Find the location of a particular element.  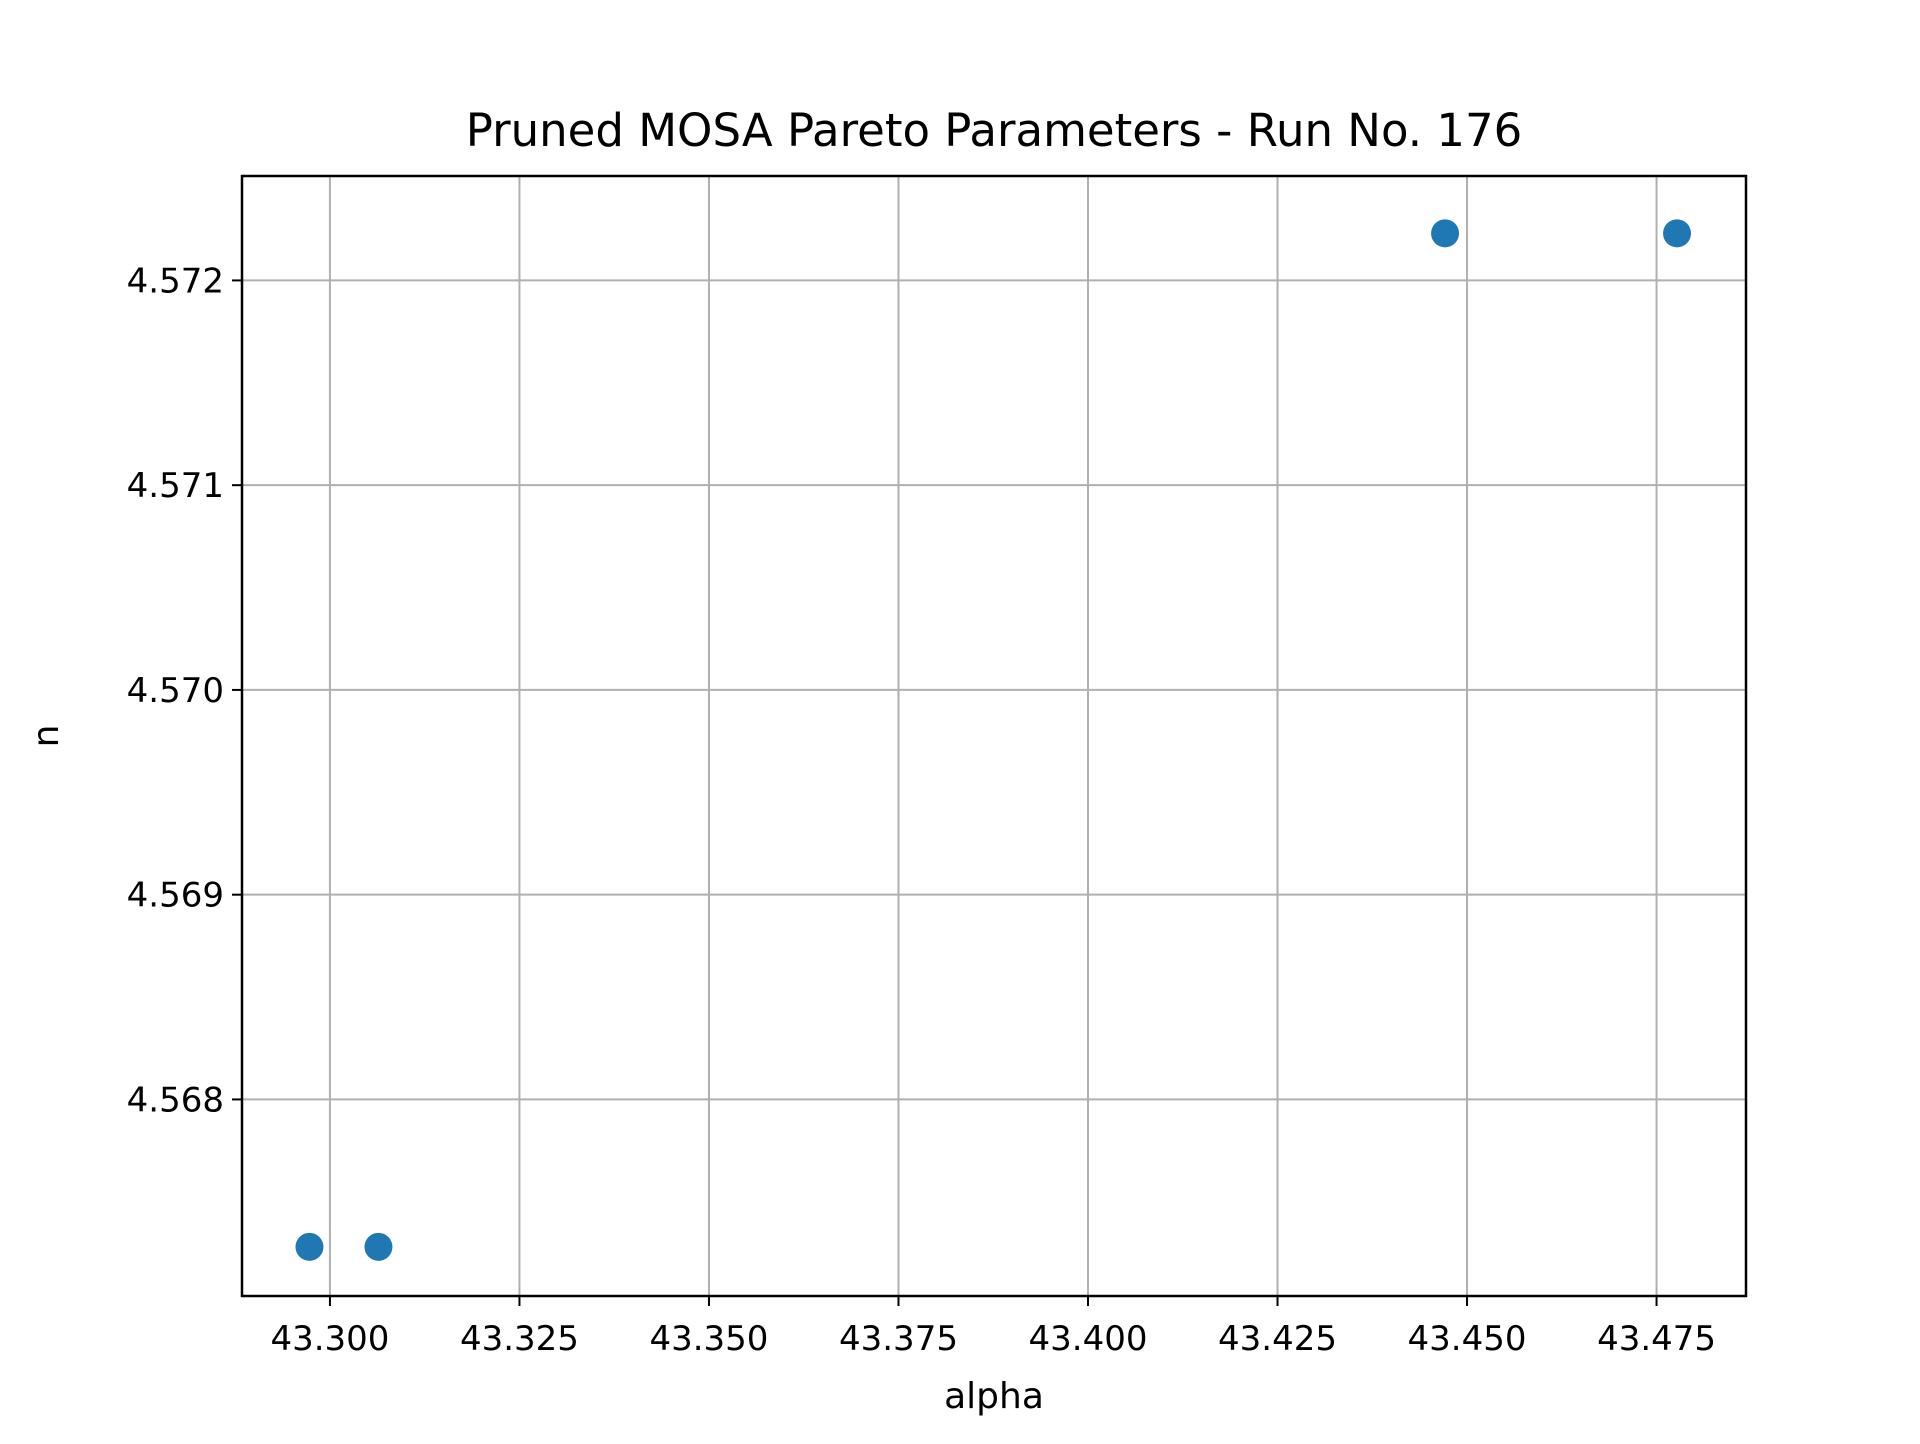

y-tick-label: 4.571 is located at coordinates (175, 486).